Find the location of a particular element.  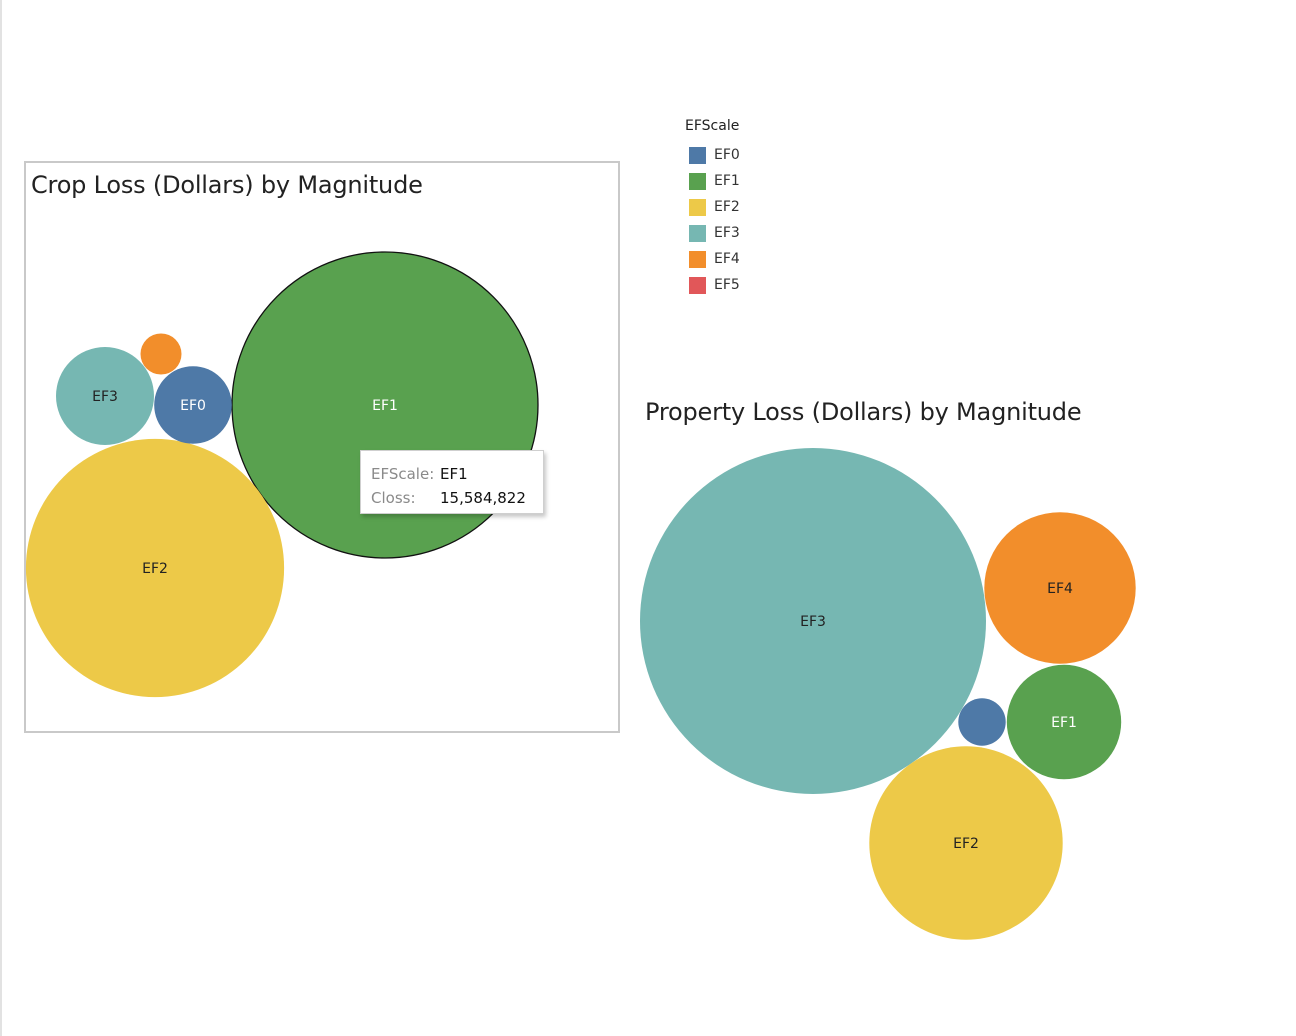

bubble-ef1 is located at coordinates (1064, 722).